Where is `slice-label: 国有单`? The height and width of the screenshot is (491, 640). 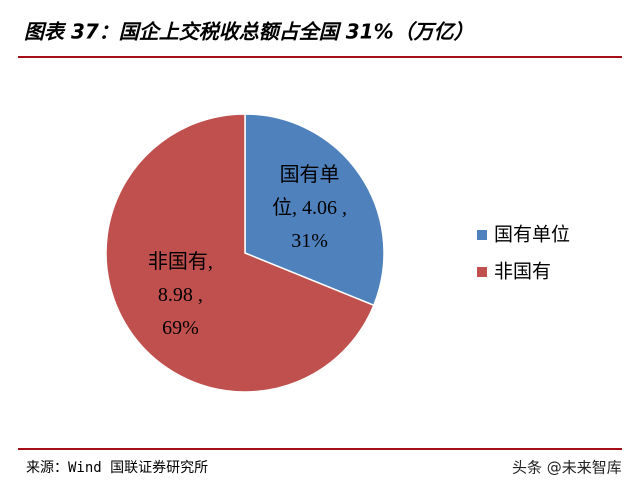 slice-label: 国有单 is located at coordinates (310, 174).